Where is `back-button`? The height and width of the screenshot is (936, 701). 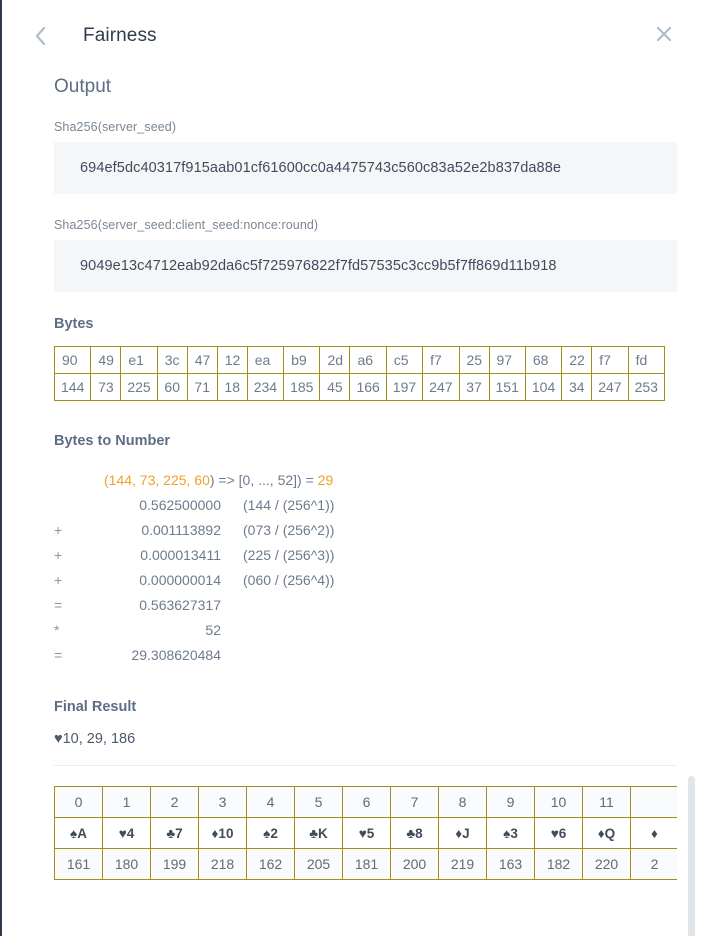 back-button is located at coordinates (41, 36).